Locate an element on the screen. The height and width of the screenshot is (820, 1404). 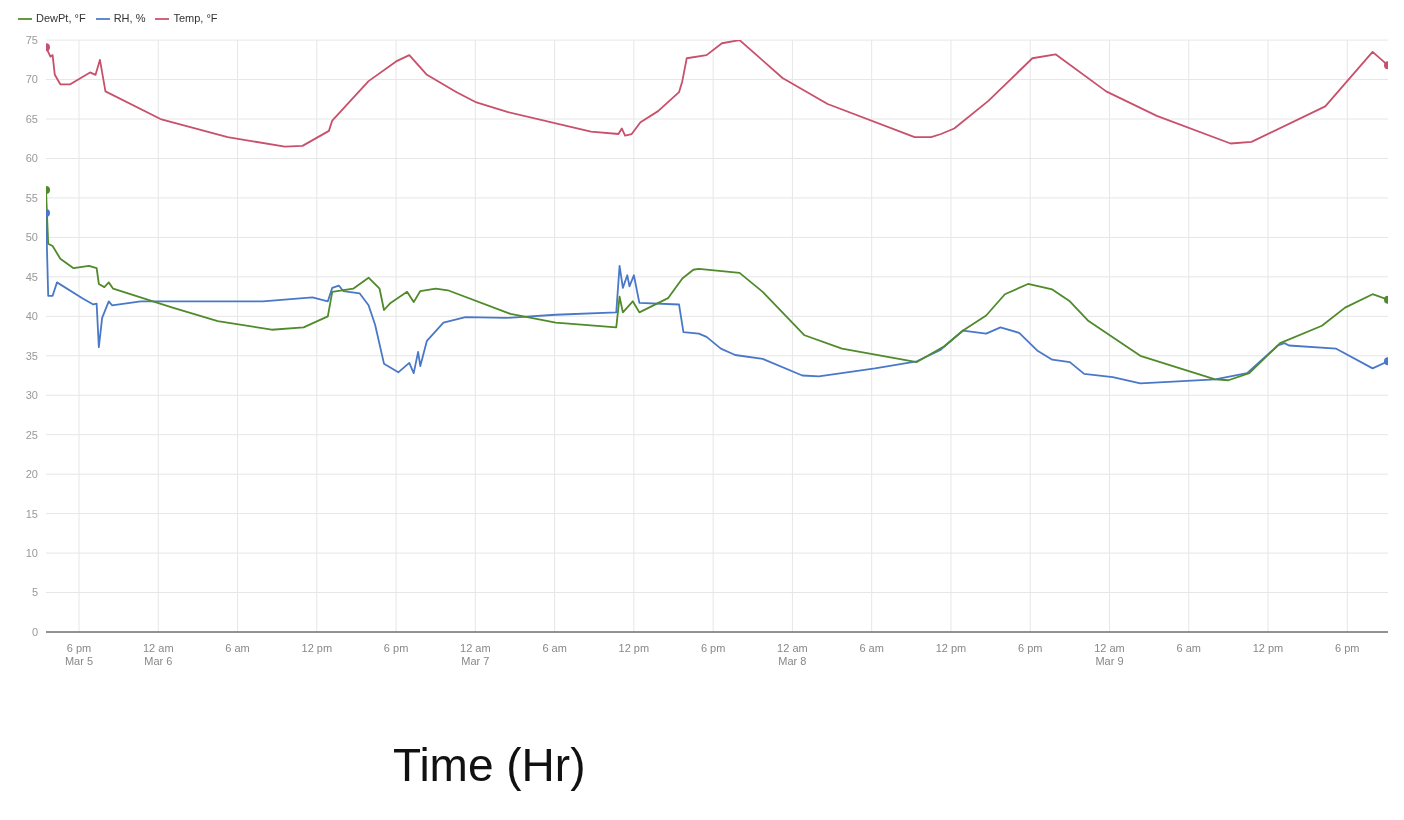
x-tick-label: 12 am Mar 8 is located at coordinates (792, 654).